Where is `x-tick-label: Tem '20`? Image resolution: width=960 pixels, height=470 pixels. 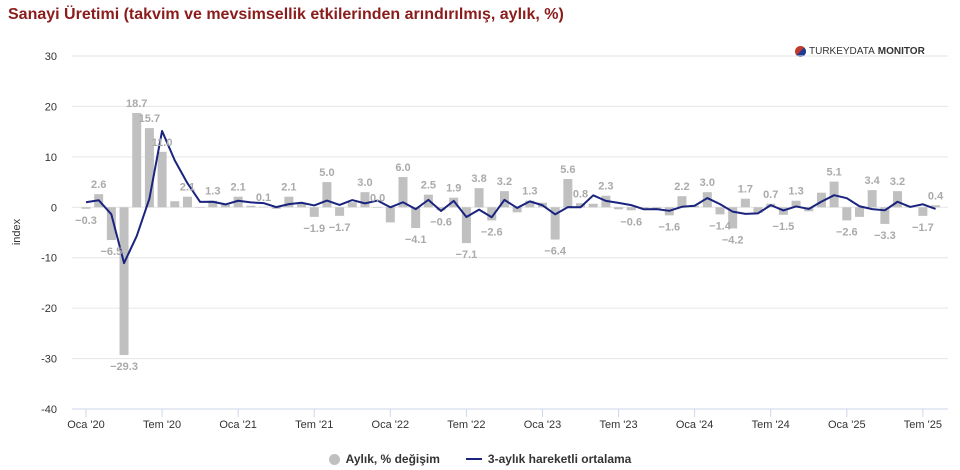 x-tick-label: Tem '20 is located at coordinates (162, 425).